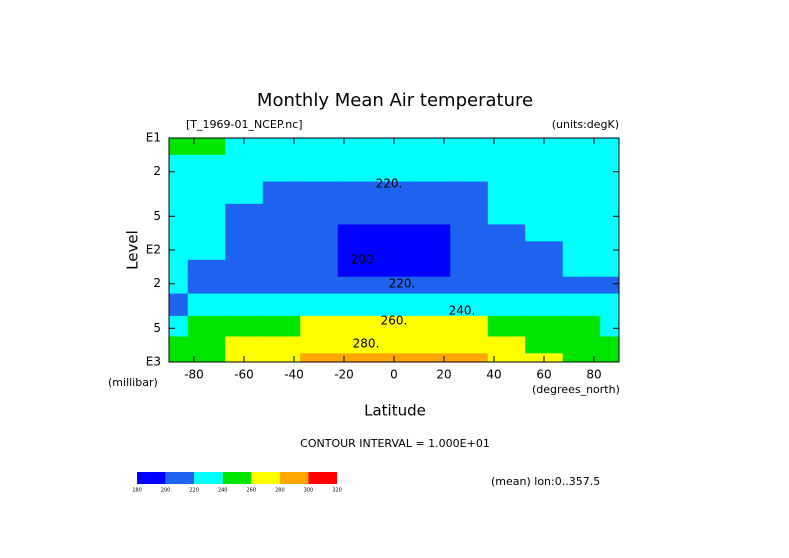 The image size is (789, 558). Describe the element at coordinates (166, 491) in the screenshot. I see `colorbar-label: 200` at that location.